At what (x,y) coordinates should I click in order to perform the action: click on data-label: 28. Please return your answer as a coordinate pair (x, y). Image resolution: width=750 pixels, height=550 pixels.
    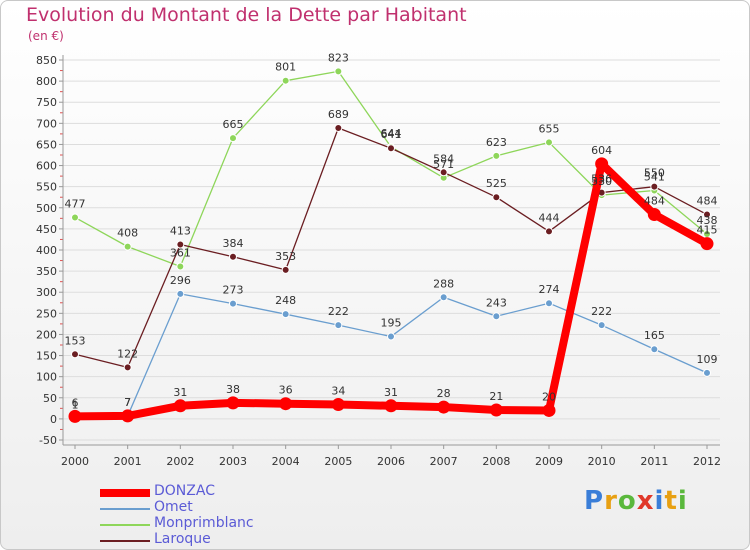
    Looking at the image, I should click on (444, 393).